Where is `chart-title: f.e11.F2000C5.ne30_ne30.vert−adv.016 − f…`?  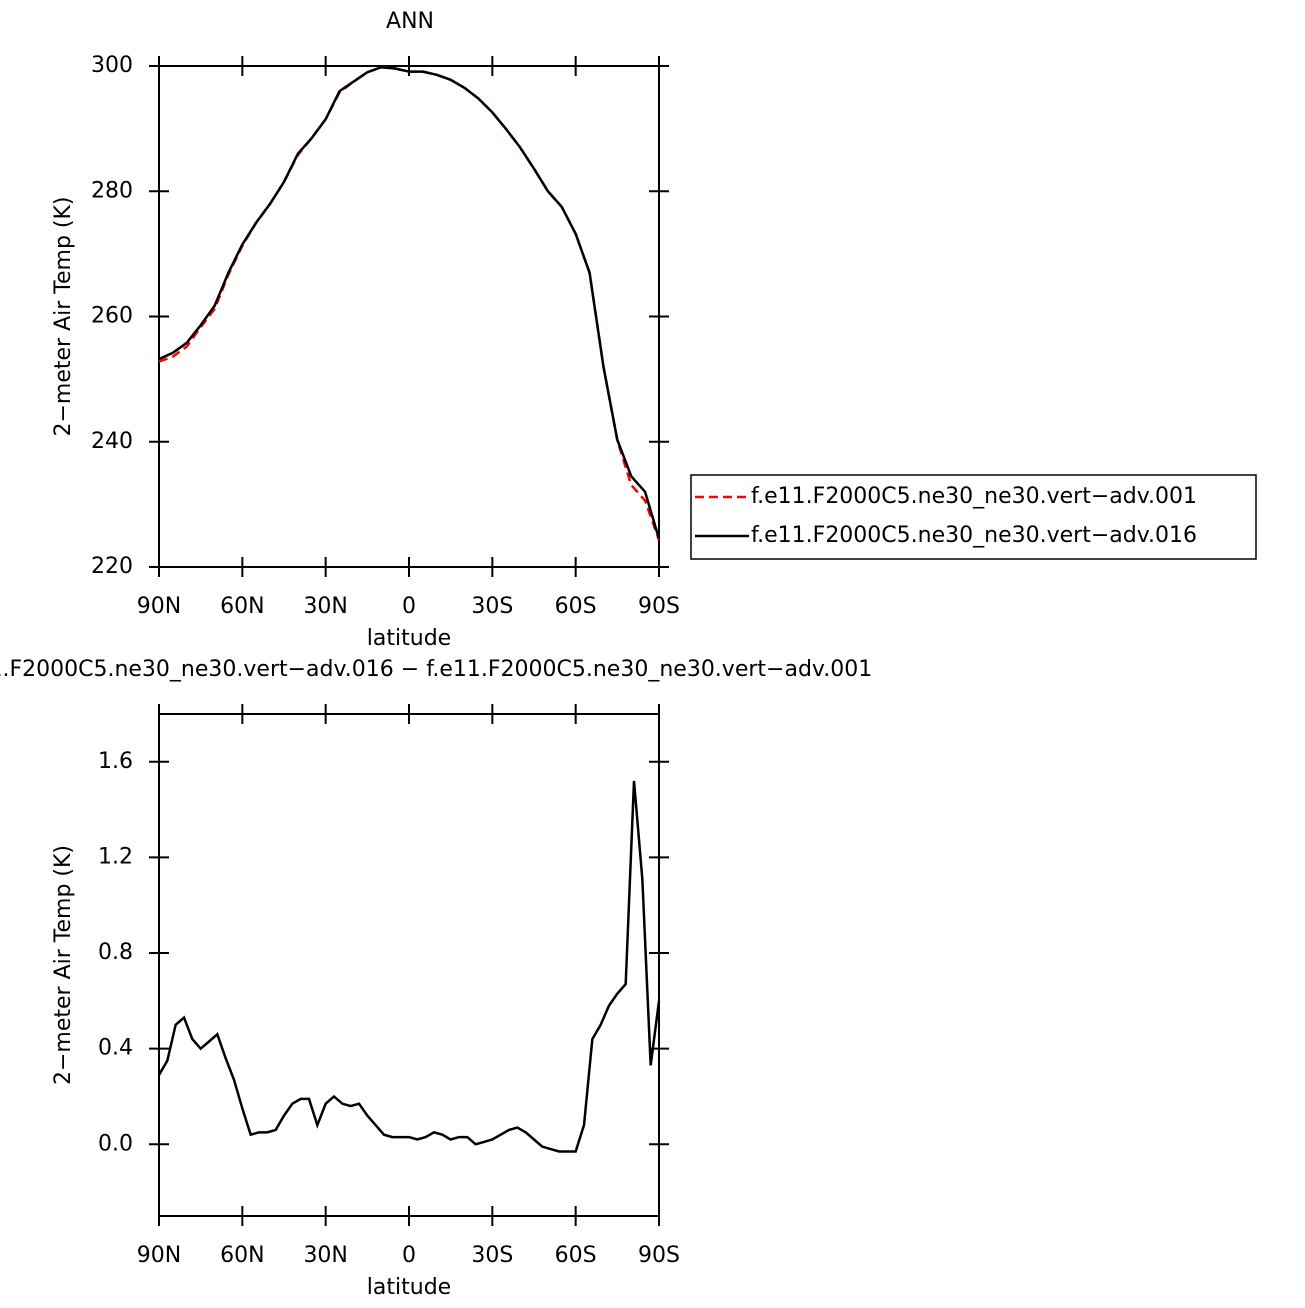
chart-title: f.e11.F2000C5.ne30_ne30.vert−adv.016 − f… is located at coordinates (436, 669).